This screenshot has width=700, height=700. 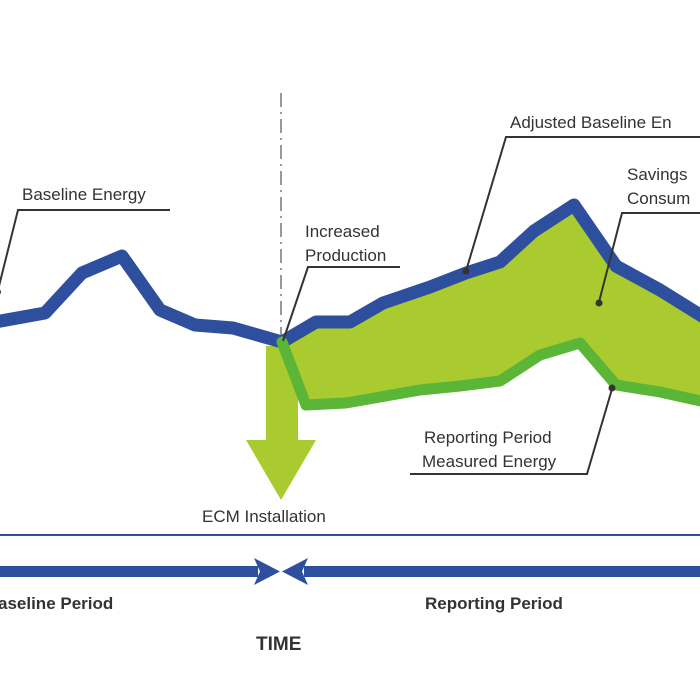 What do you see at coordinates (489, 461) in the screenshot?
I see `reporting-measured-label-2: Measured Energy` at bounding box center [489, 461].